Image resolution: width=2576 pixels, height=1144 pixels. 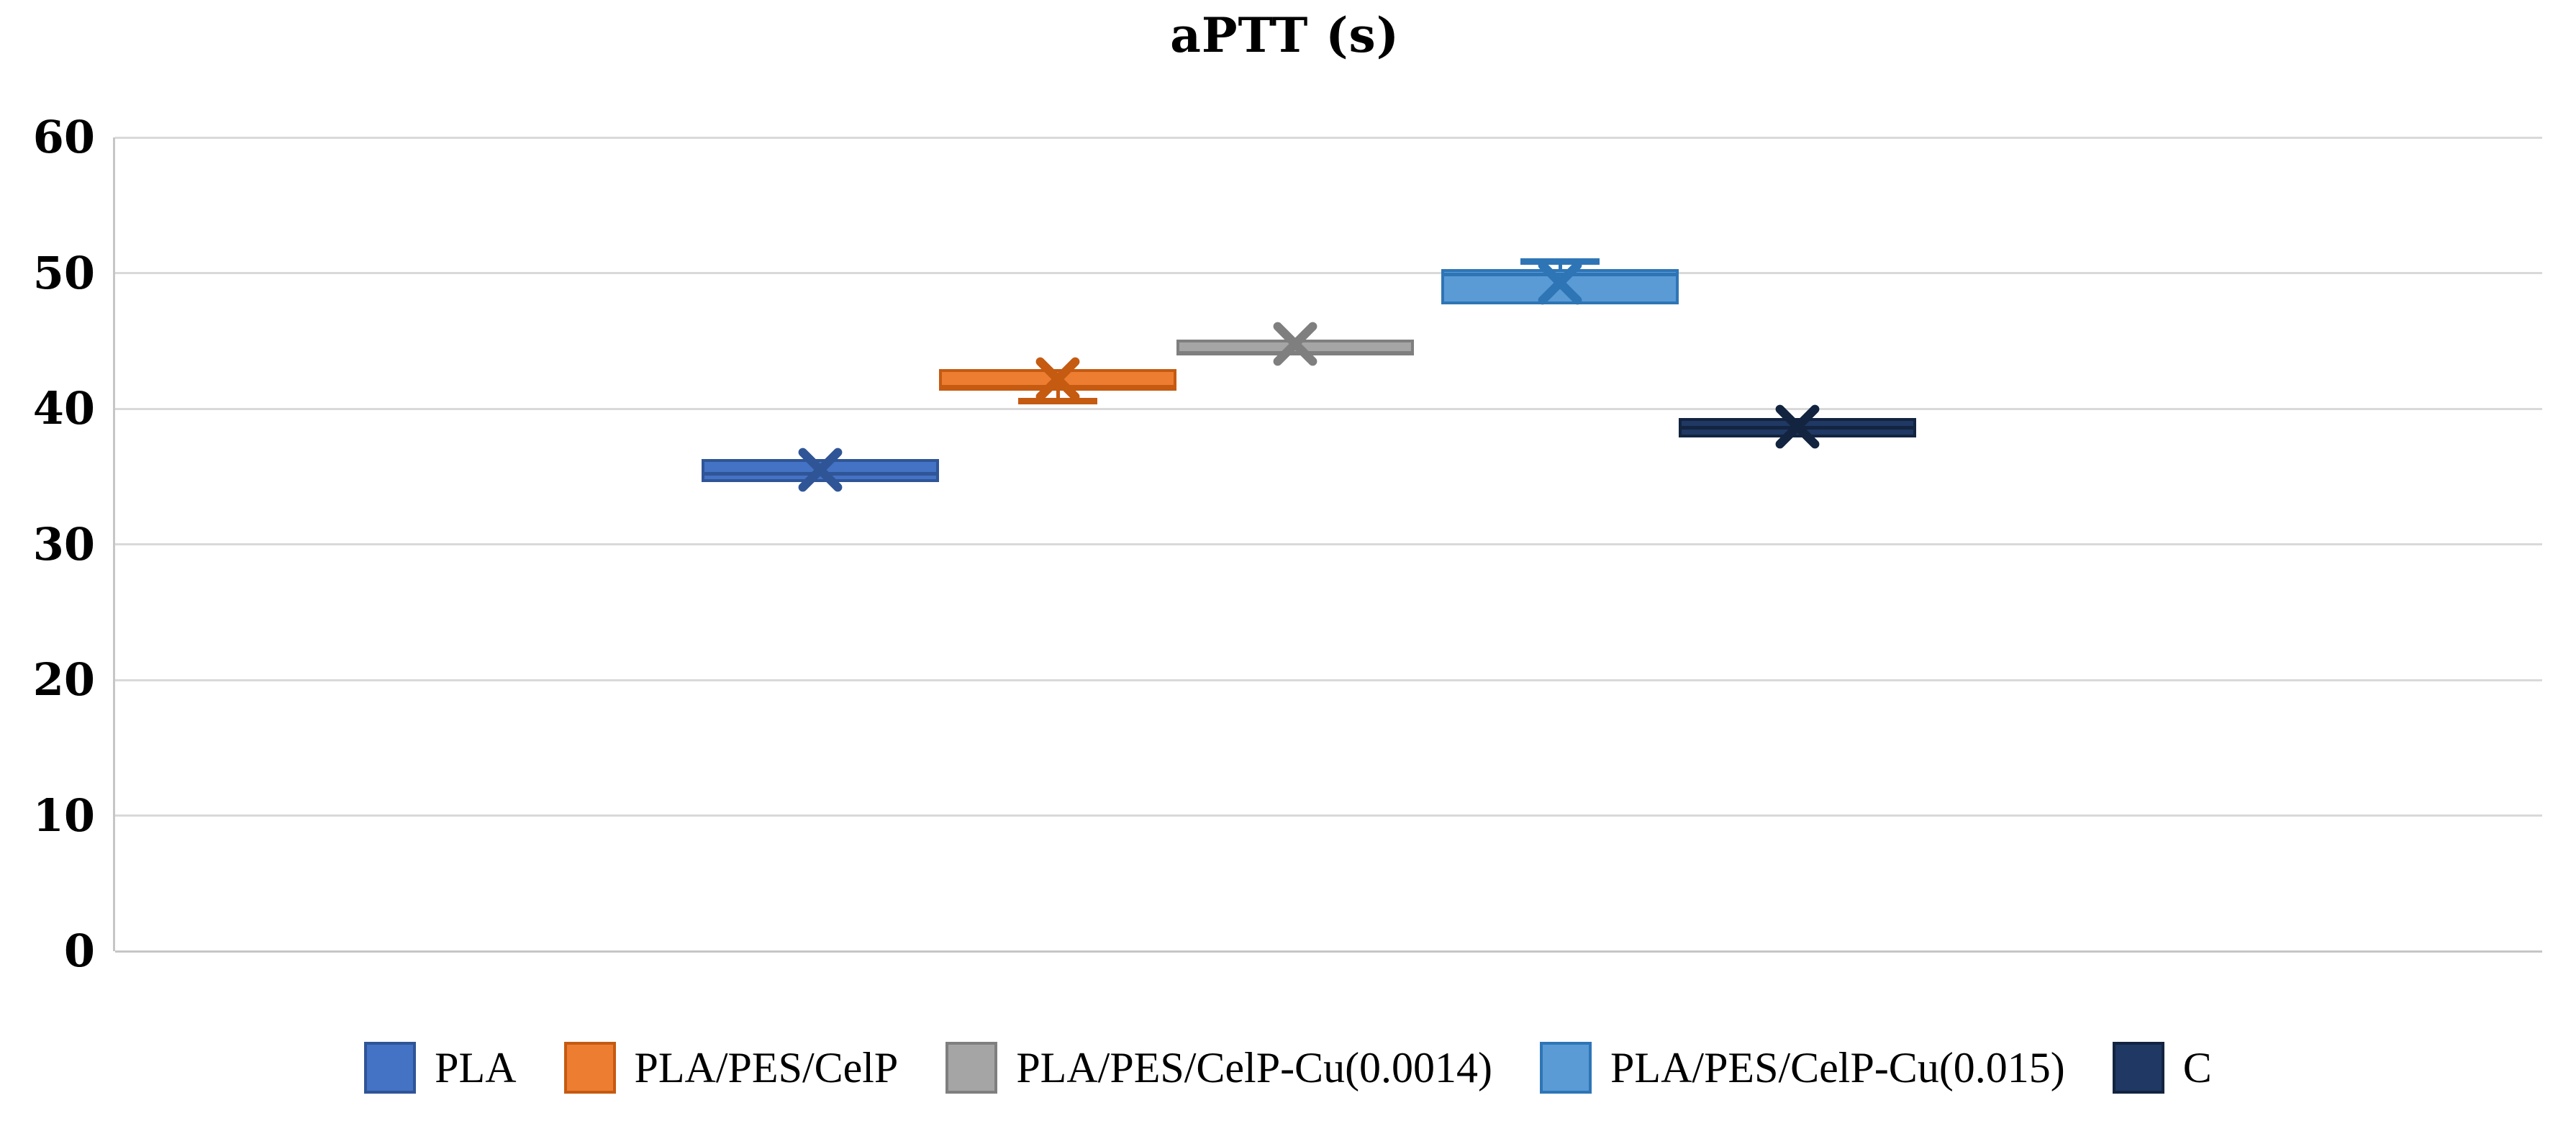 I want to click on lower-whisker-line, so click(x=1058, y=394).